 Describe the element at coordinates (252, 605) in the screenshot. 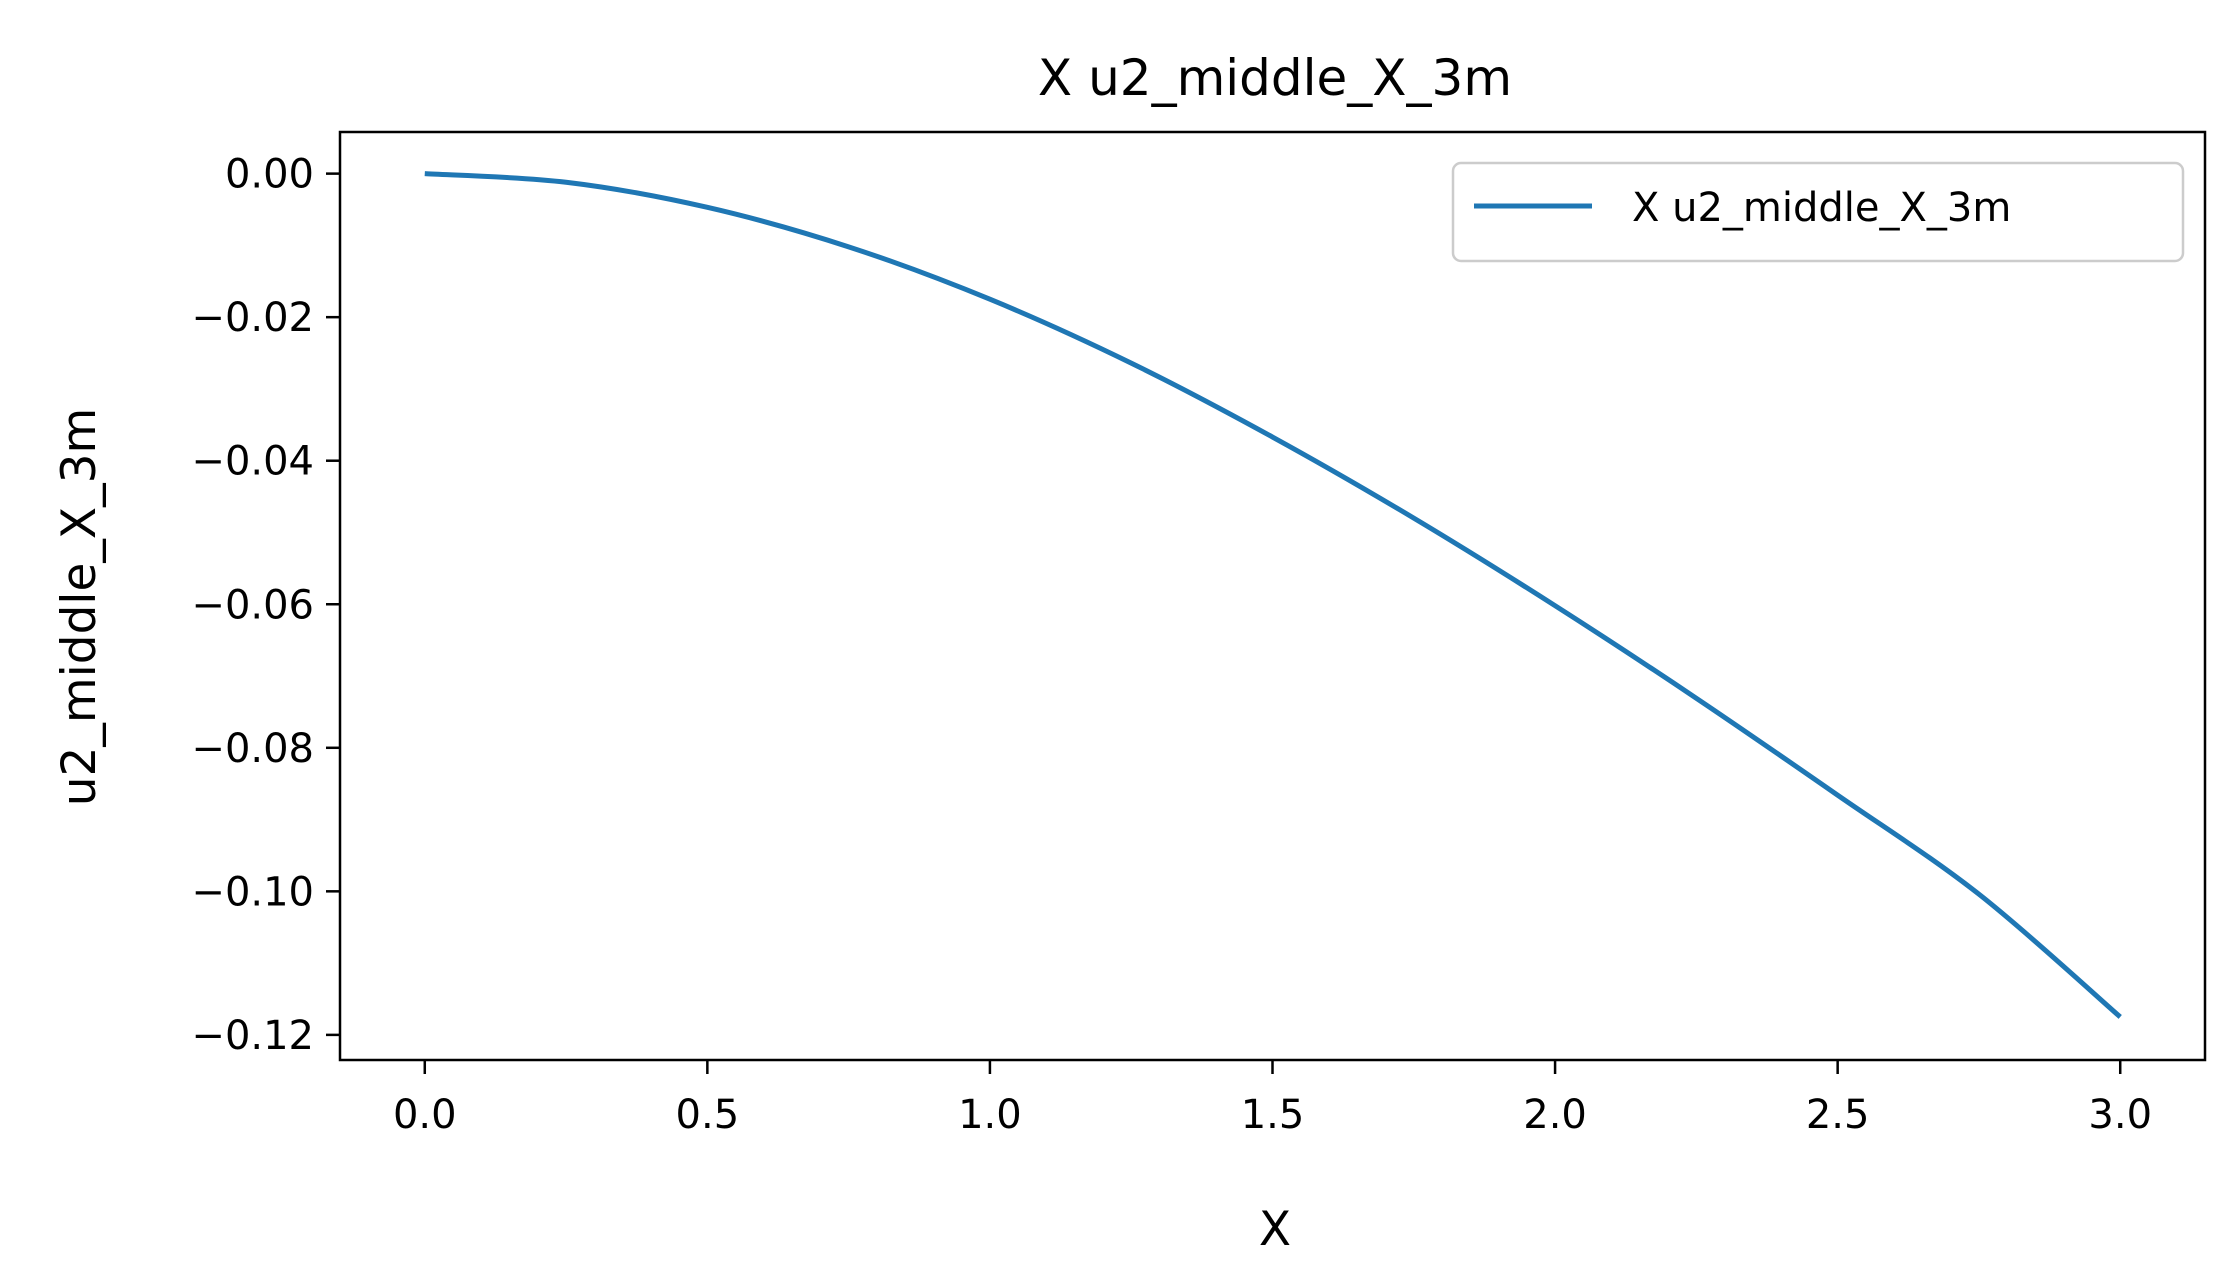

I see `y-tick-label: −0.06` at that location.